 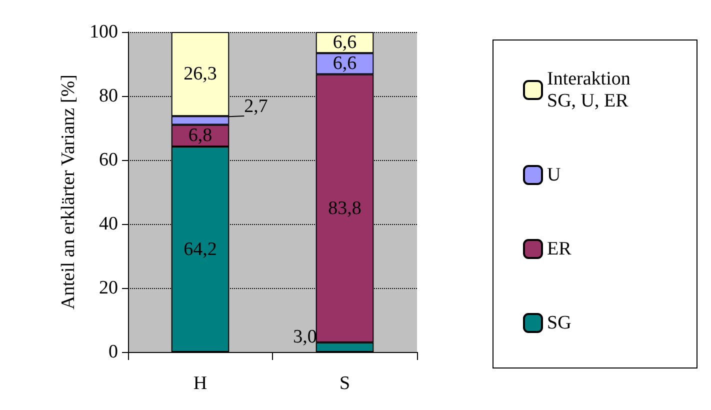 I want to click on y-tick-label: 20, so click(x=108, y=288).